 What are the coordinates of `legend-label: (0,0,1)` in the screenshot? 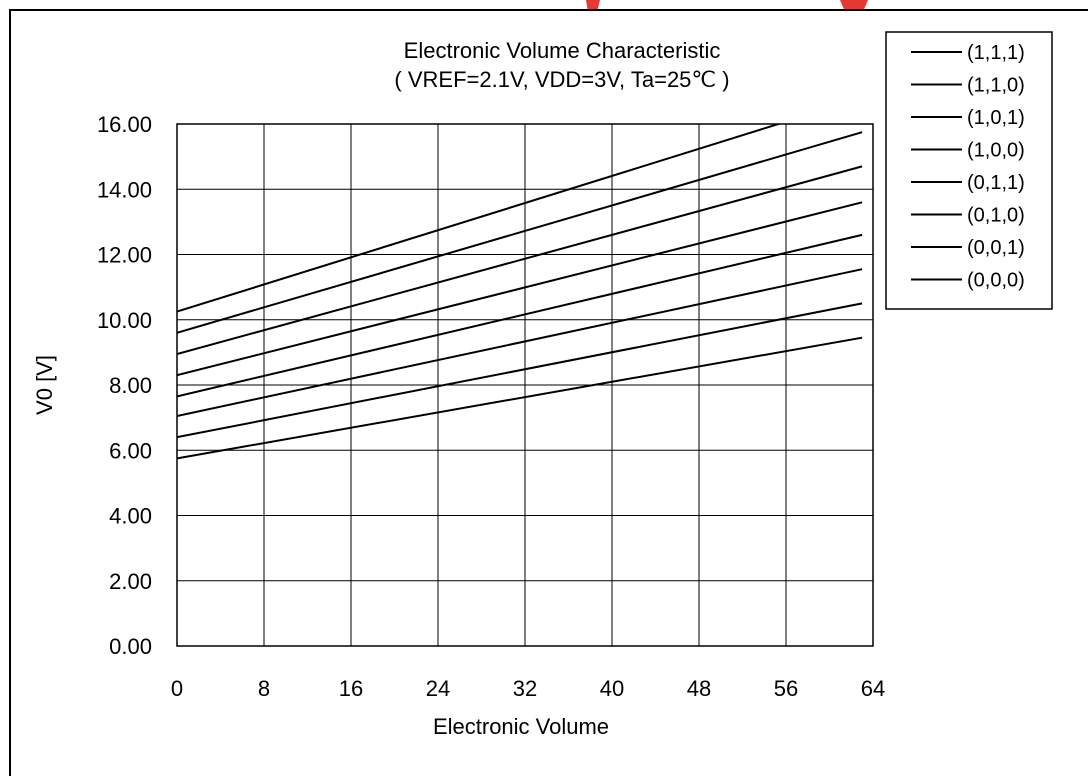 It's located at (996, 248).